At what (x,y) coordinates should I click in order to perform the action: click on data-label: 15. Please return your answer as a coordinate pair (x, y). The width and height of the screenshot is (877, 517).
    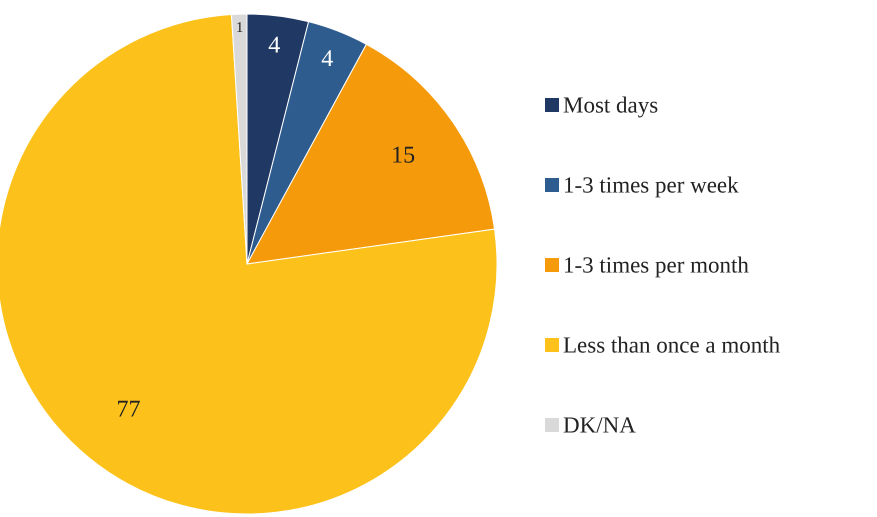
    Looking at the image, I should click on (403, 155).